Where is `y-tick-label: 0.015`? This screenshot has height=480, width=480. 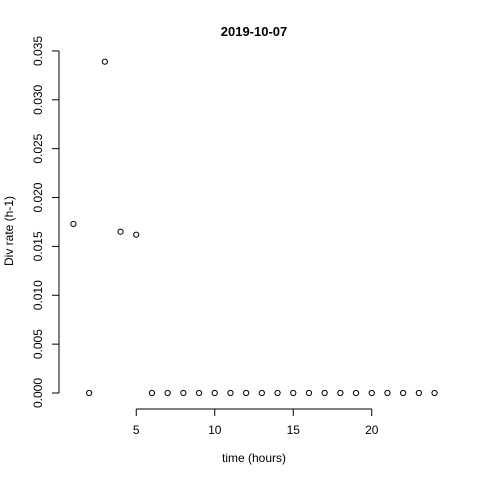
y-tick-label: 0.015 is located at coordinates (38, 246).